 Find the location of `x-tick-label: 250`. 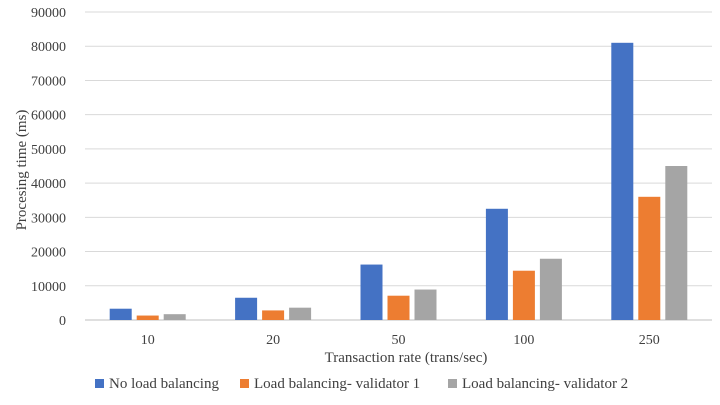

x-tick-label: 250 is located at coordinates (649, 340).